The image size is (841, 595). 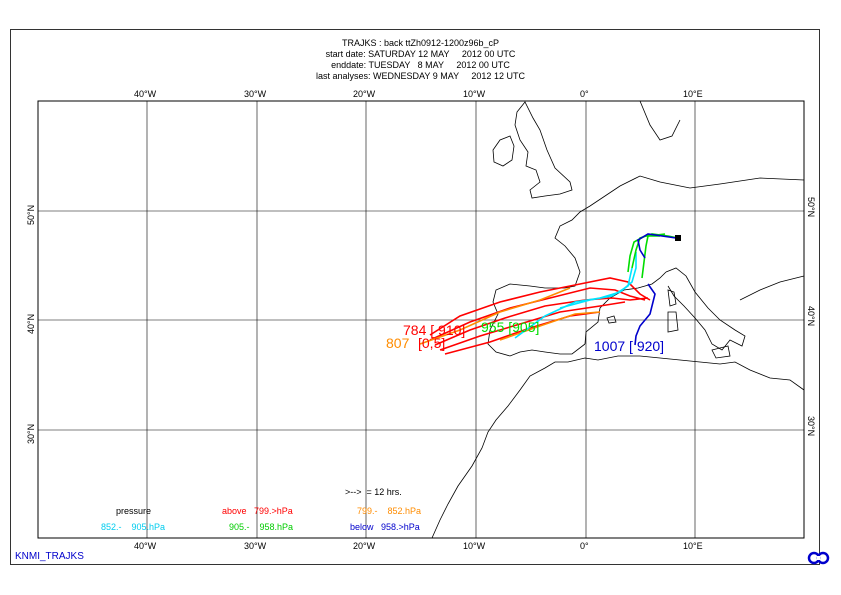 What do you see at coordinates (418, 546) in the screenshot?
I see `lon-labels-bottom: 40°W 30°W 20°W 10°W 0° 10°E` at bounding box center [418, 546].